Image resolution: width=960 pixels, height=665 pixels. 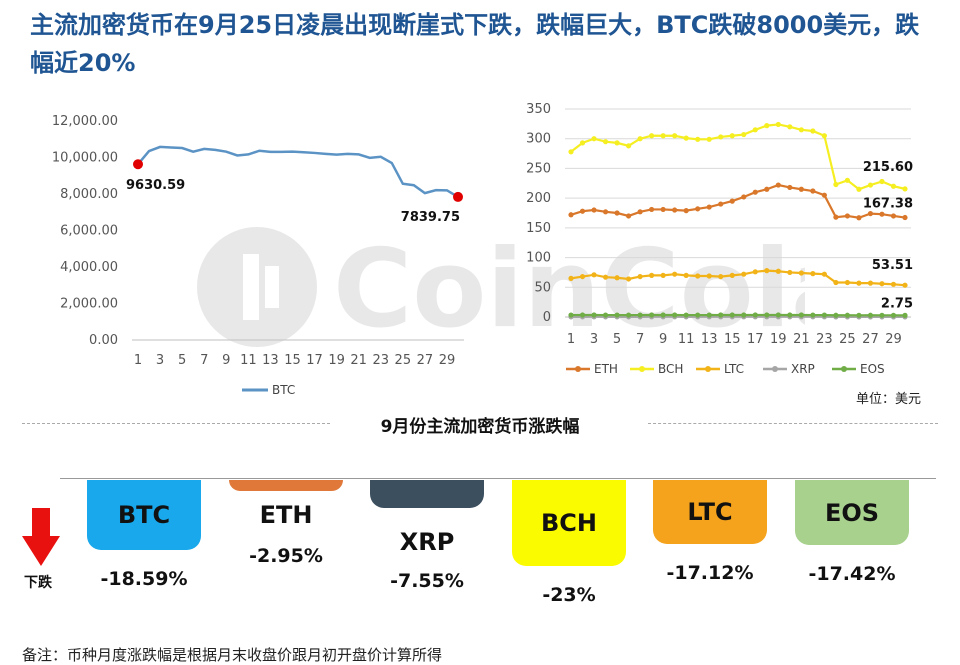 What do you see at coordinates (801, 339) in the screenshot?
I see `x-tick-label: 21` at bounding box center [801, 339].